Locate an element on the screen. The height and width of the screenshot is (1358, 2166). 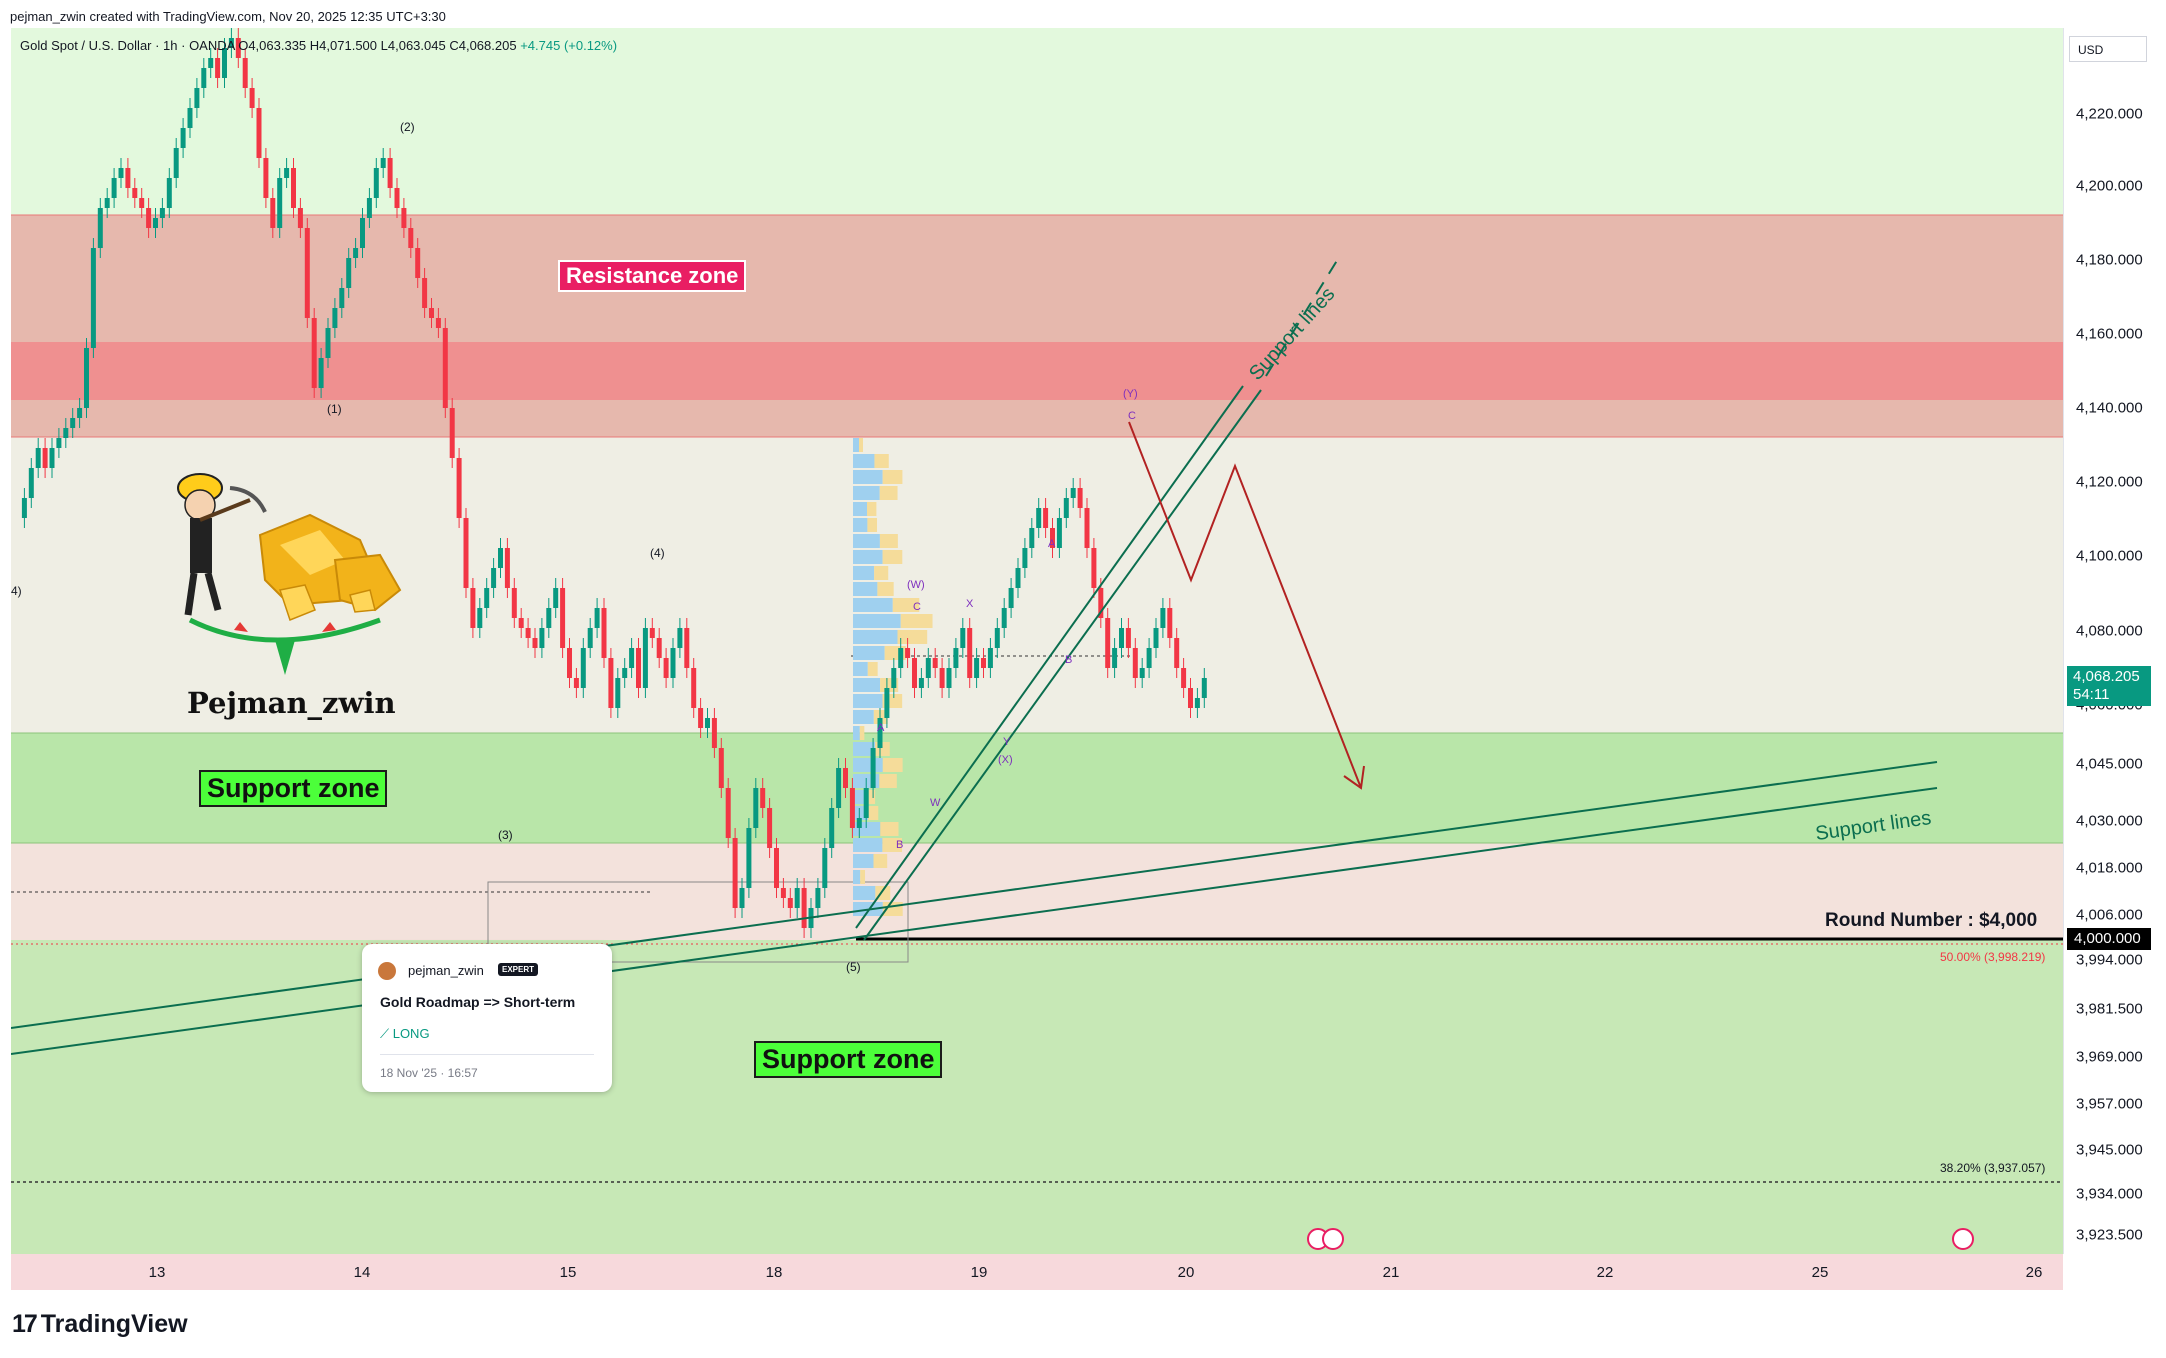
support-zone-label-lower: Support zone is located at coordinates (848, 1059).